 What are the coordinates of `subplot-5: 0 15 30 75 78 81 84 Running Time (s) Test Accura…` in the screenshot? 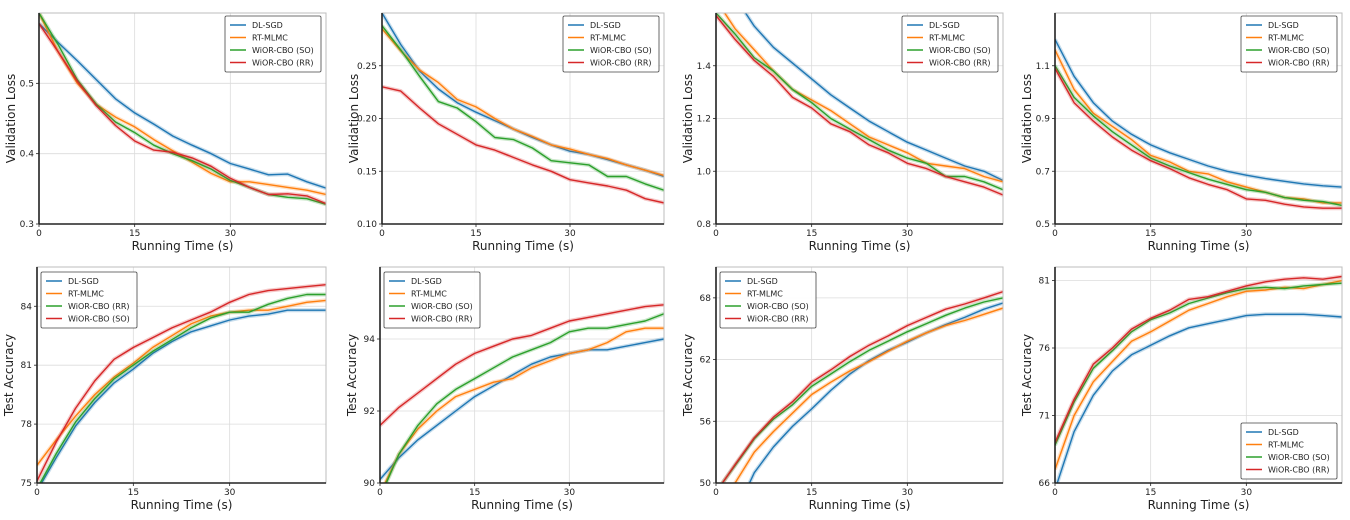 It's located at (164, 389).